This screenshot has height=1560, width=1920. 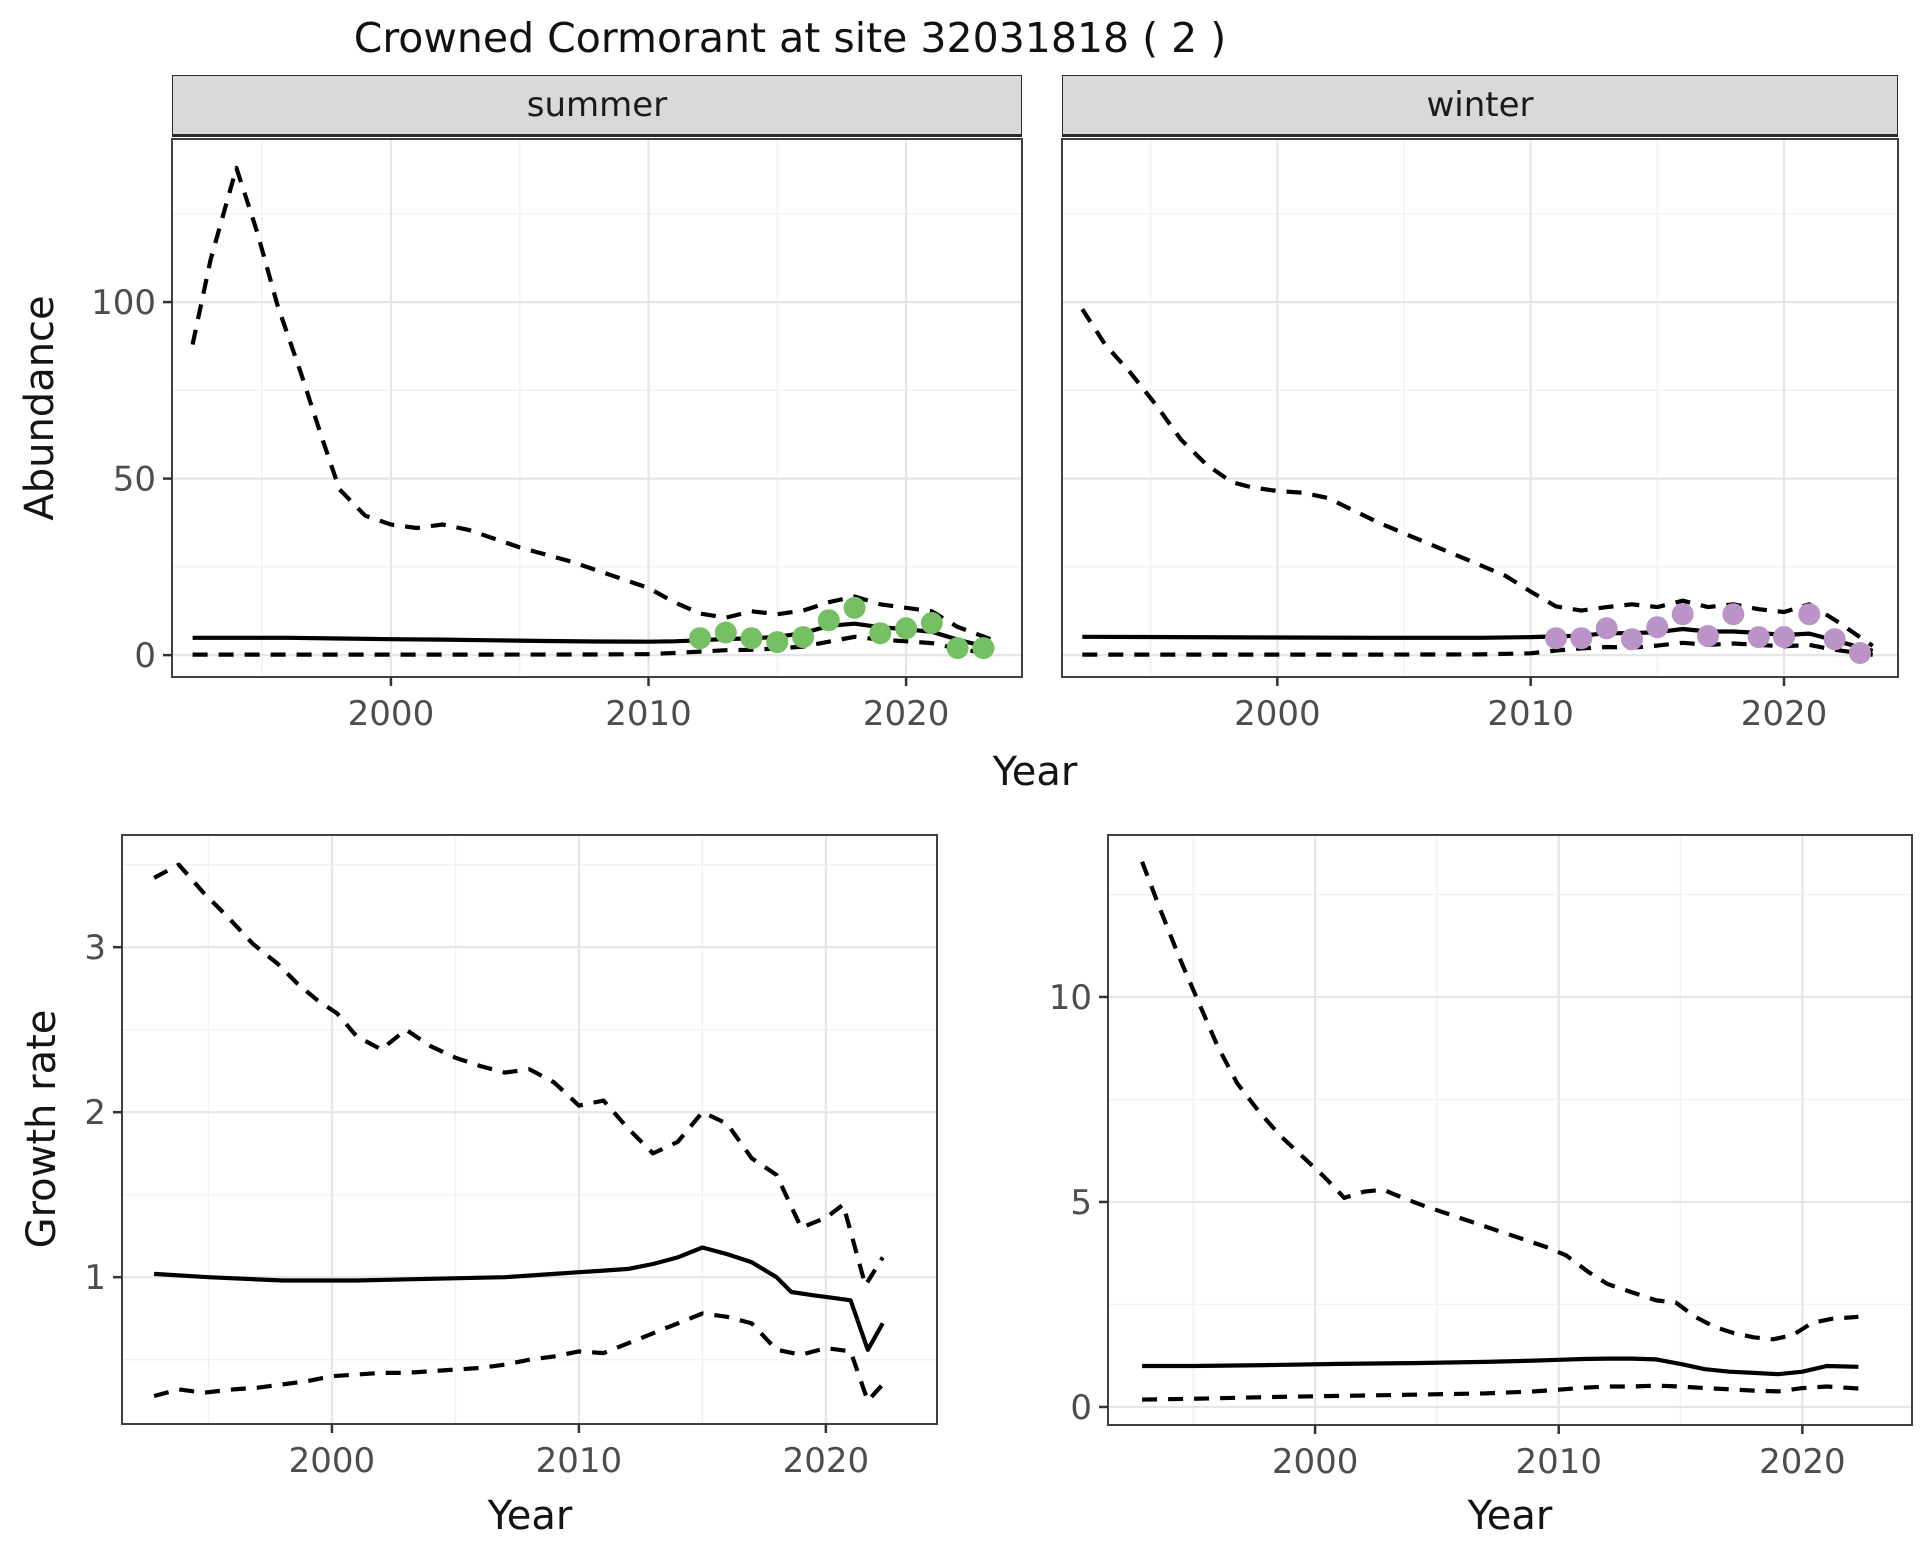 I want to click on x-axis-growth: 2000 2010 2020, so click(x=579, y=1452).